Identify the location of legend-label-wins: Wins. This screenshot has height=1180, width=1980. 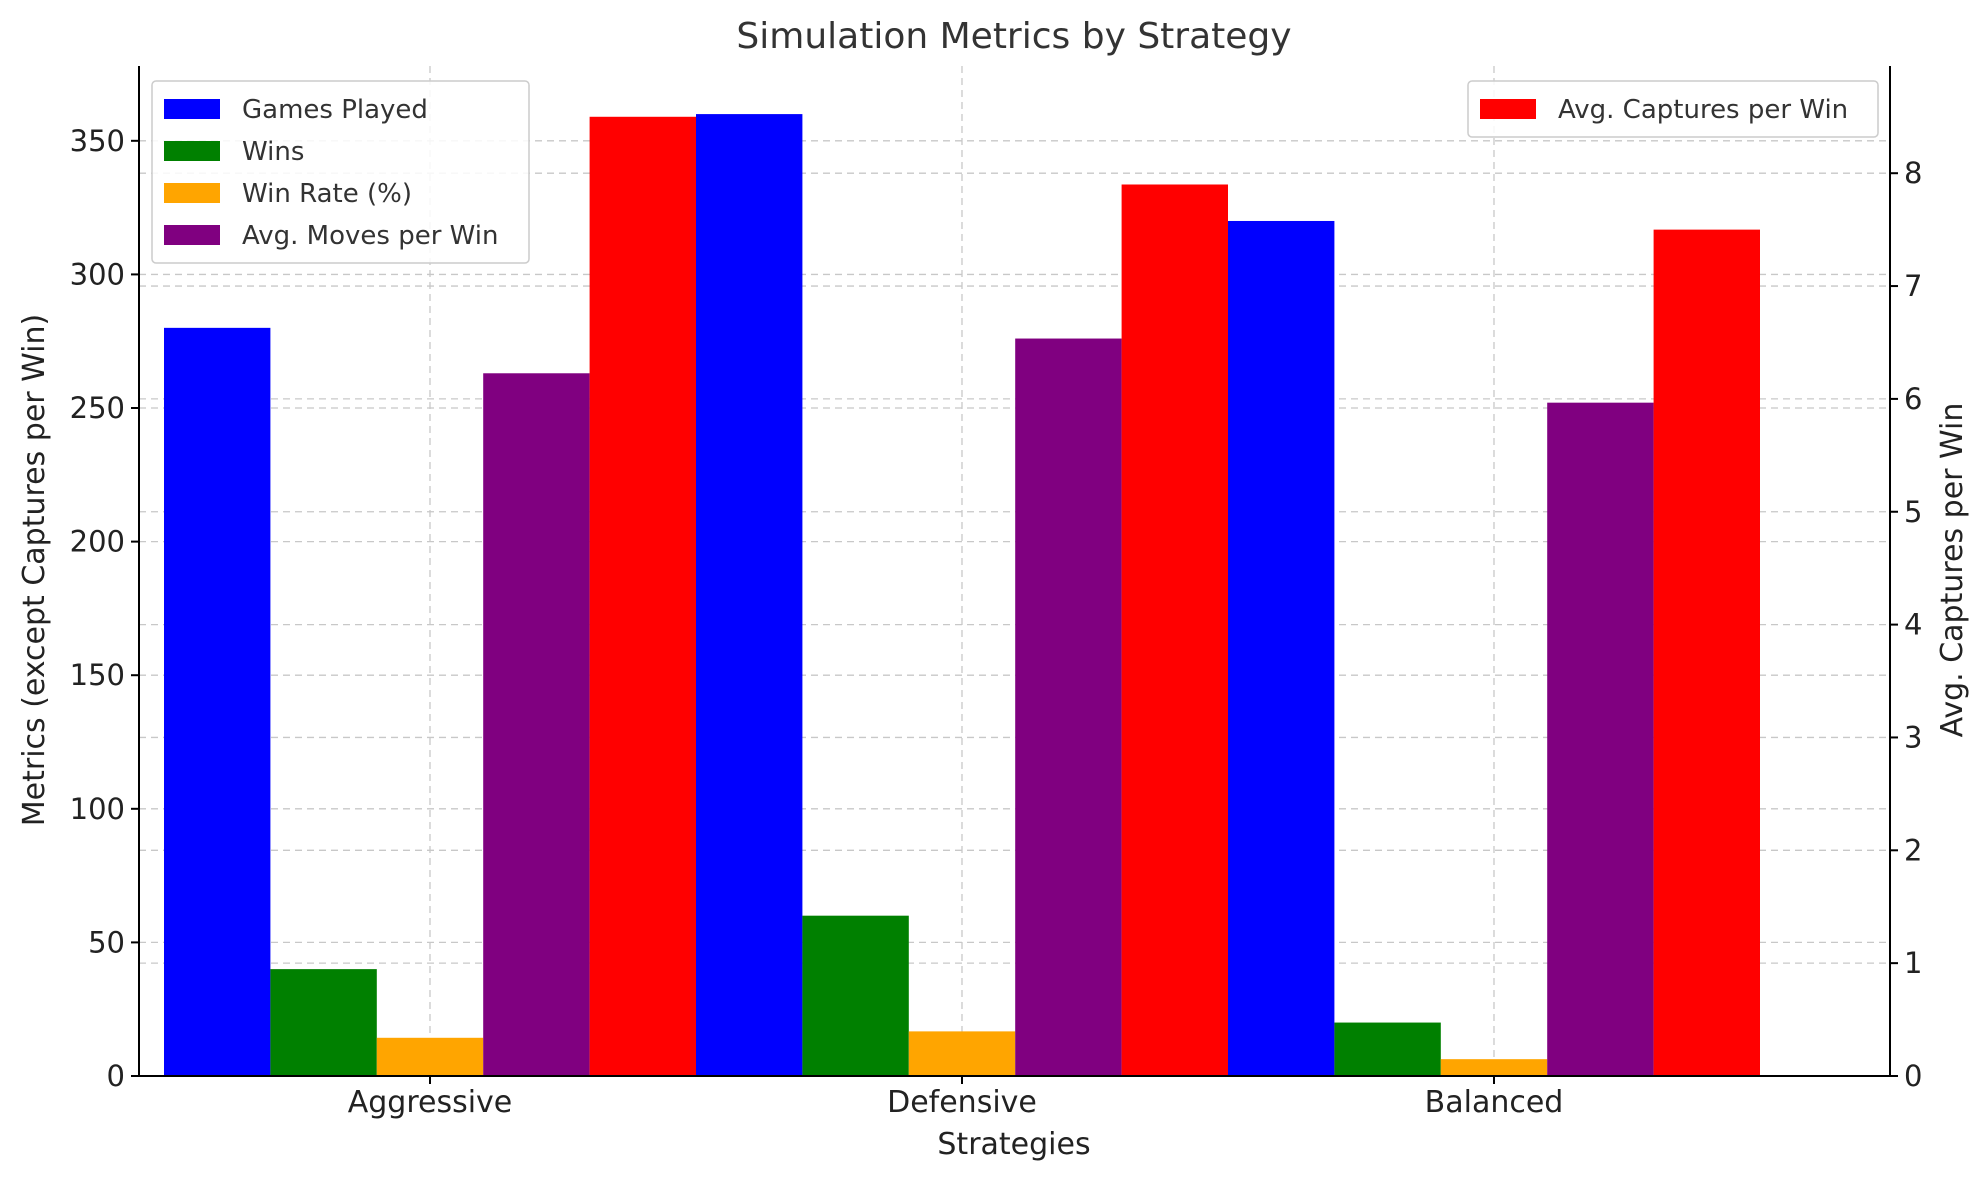
(273, 152).